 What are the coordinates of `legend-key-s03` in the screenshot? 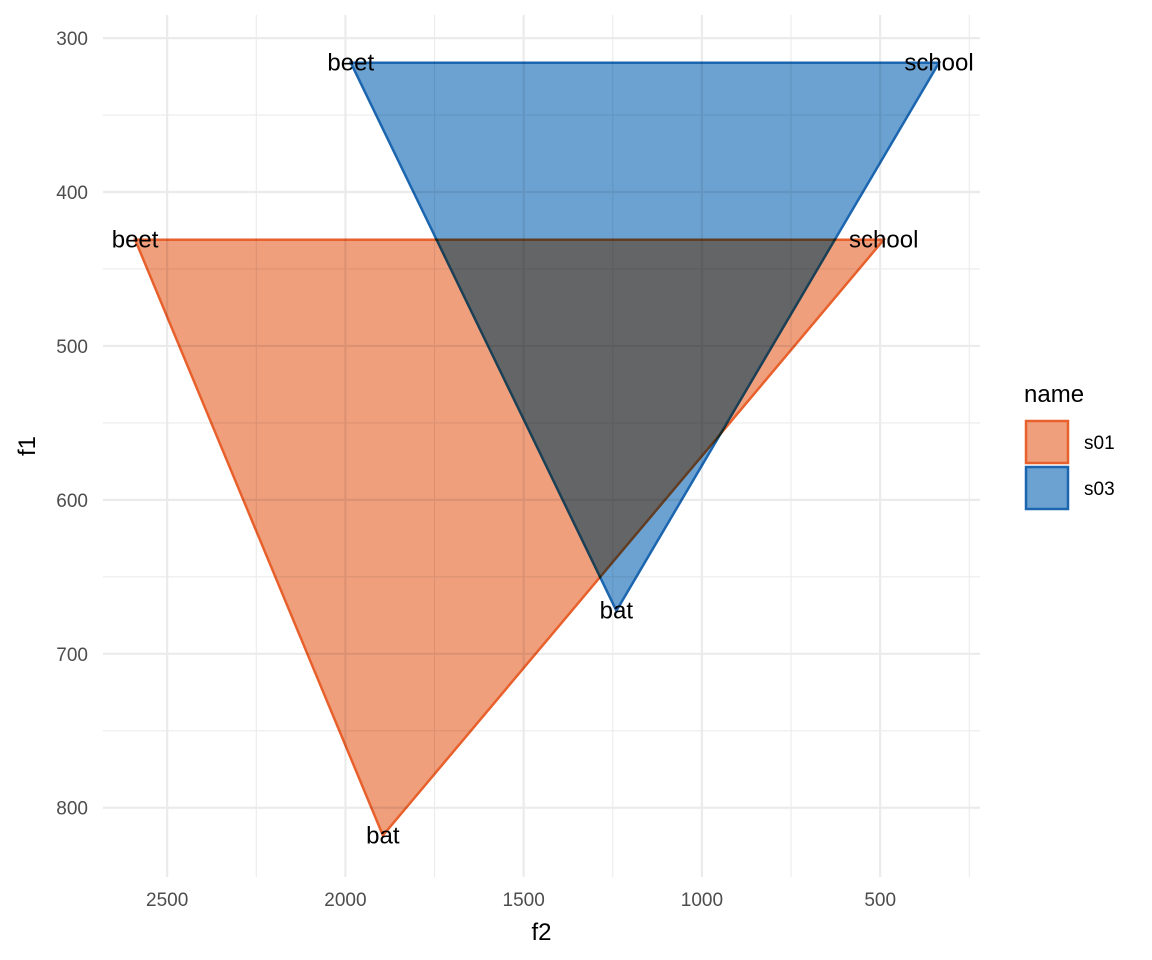 It's located at (1047, 488).